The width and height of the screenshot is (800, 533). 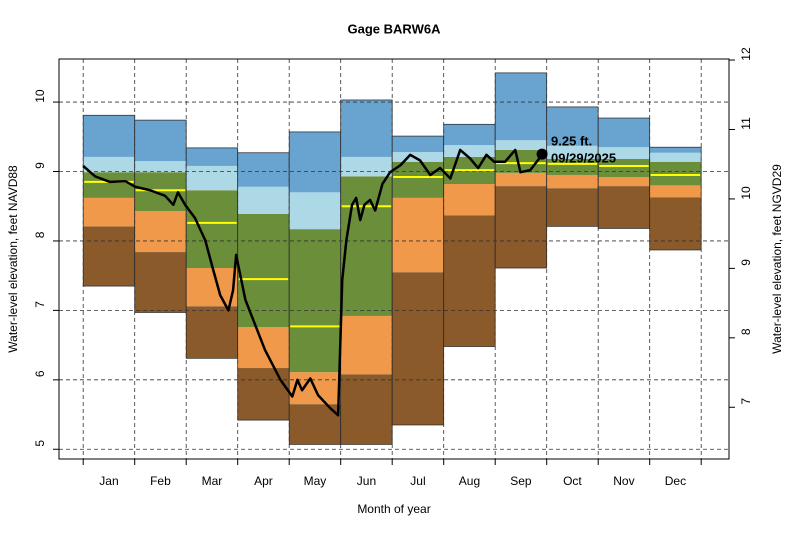 I want to click on band-outline, so click(x=675, y=198).